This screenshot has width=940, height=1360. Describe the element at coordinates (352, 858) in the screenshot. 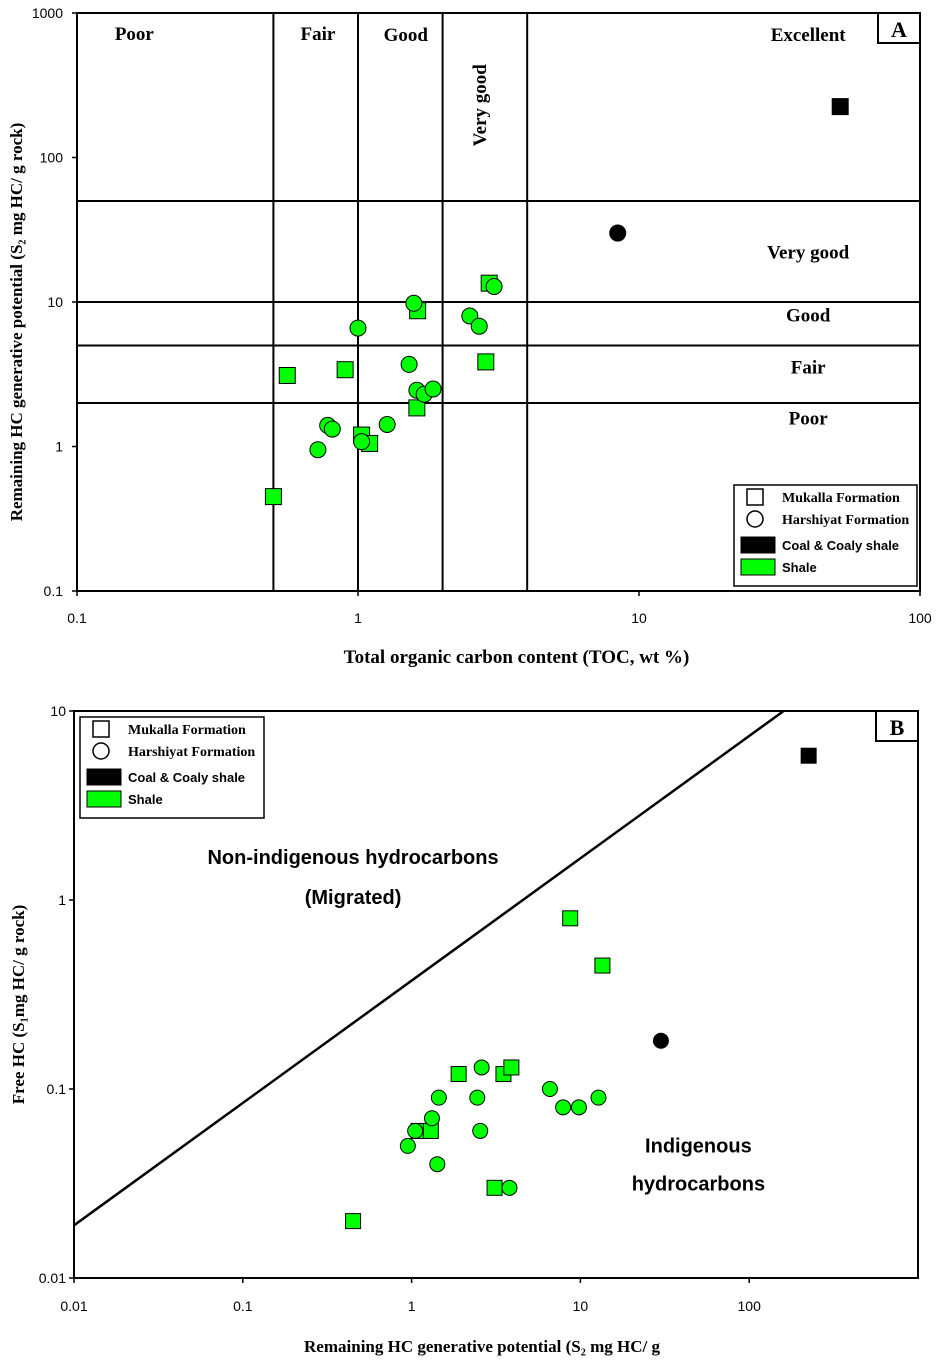

I see `chart-b-region-label-0: Non-indigenous hydrocarbons` at that location.